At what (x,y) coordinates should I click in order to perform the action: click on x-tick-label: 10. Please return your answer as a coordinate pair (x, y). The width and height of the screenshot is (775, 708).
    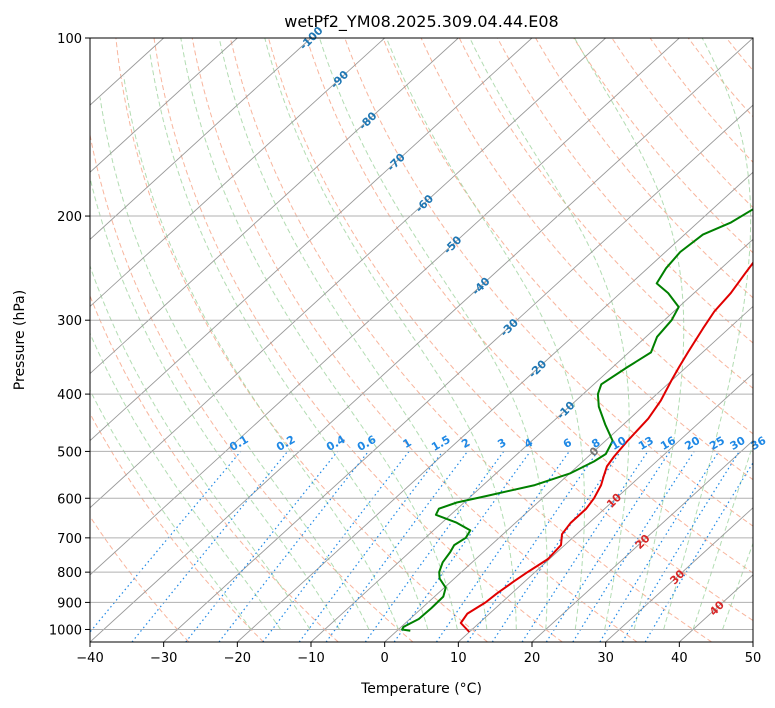
    Looking at the image, I should click on (458, 658).